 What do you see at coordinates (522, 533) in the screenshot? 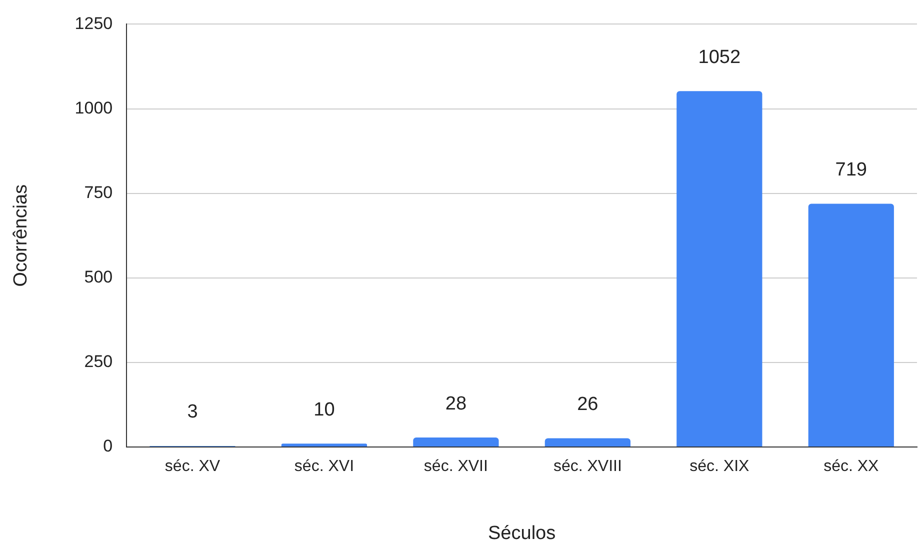
I see `x-axis-title: Séculos` at bounding box center [522, 533].